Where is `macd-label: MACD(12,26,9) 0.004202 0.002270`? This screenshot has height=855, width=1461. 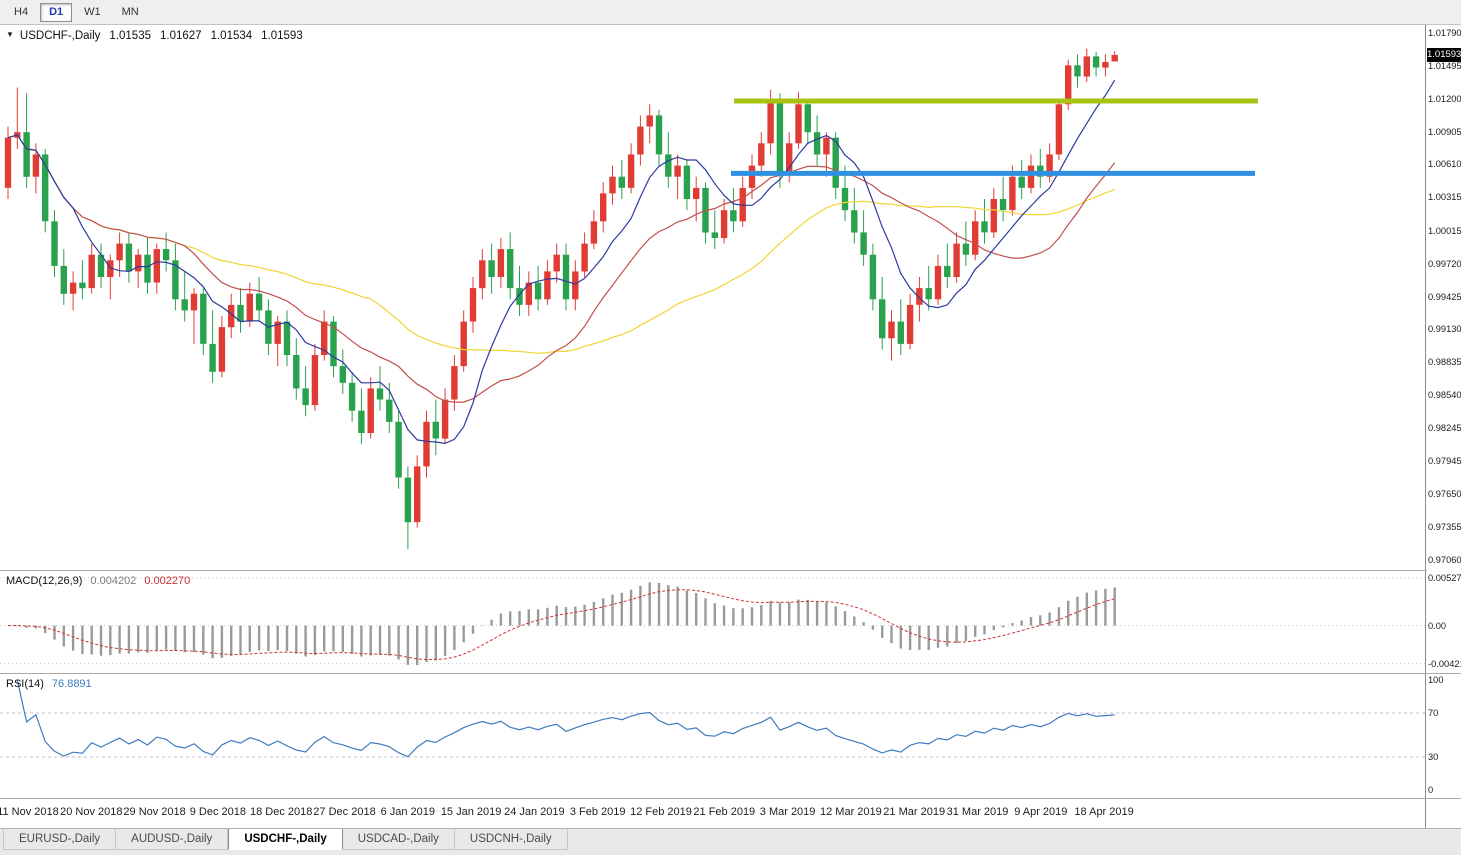
macd-label: MACD(12,26,9) 0.004202 0.002270 is located at coordinates (98, 581).